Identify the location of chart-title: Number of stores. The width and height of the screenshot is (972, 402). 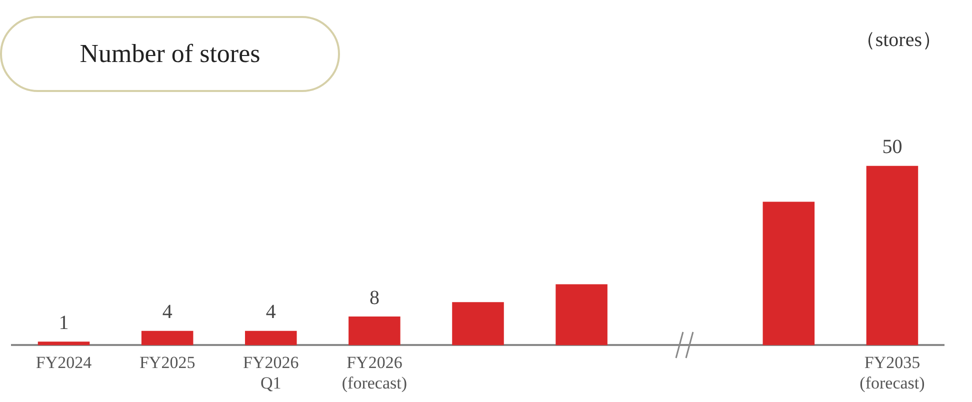
(170, 54).